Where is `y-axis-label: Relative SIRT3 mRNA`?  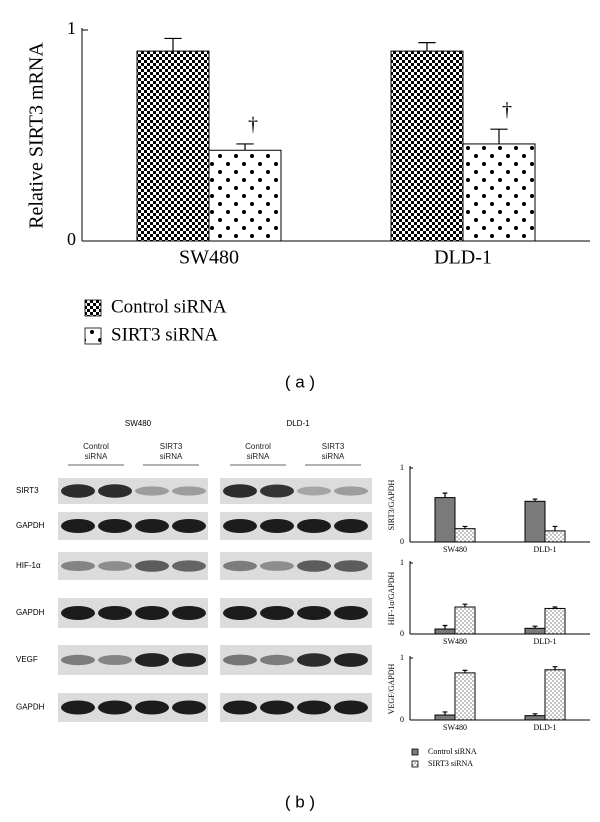 y-axis-label: Relative SIRT3 mRNA is located at coordinates (37, 135).